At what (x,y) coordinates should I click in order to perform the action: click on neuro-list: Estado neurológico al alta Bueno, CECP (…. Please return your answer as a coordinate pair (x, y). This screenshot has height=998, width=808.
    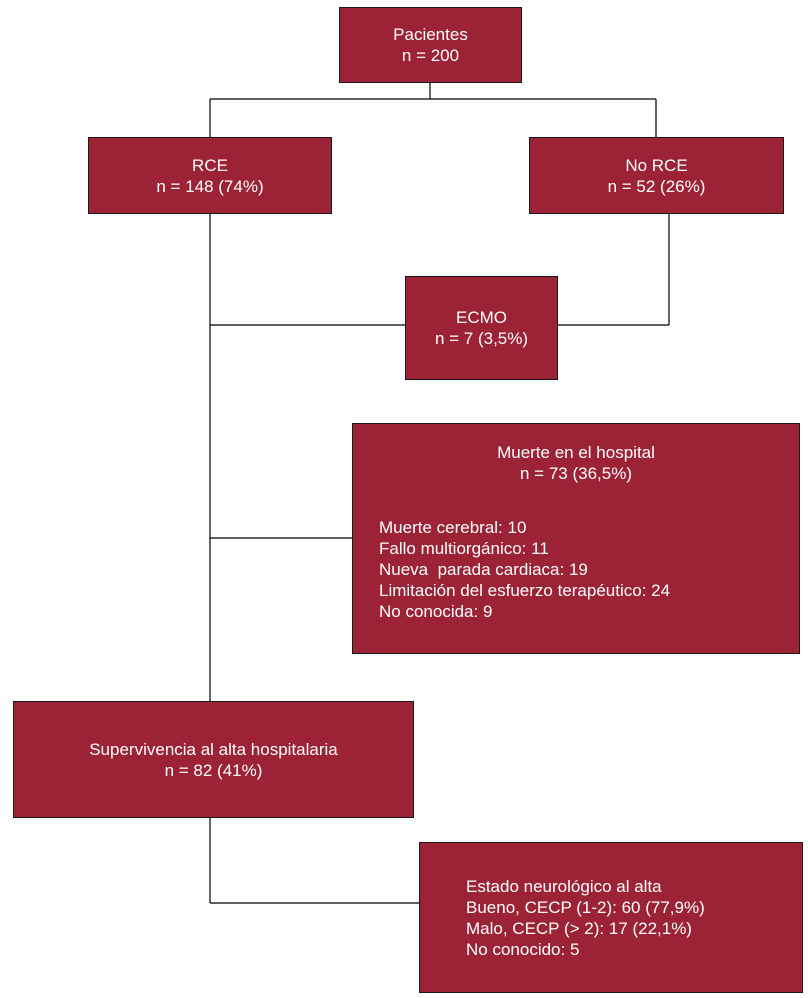
    Looking at the image, I should click on (585, 918).